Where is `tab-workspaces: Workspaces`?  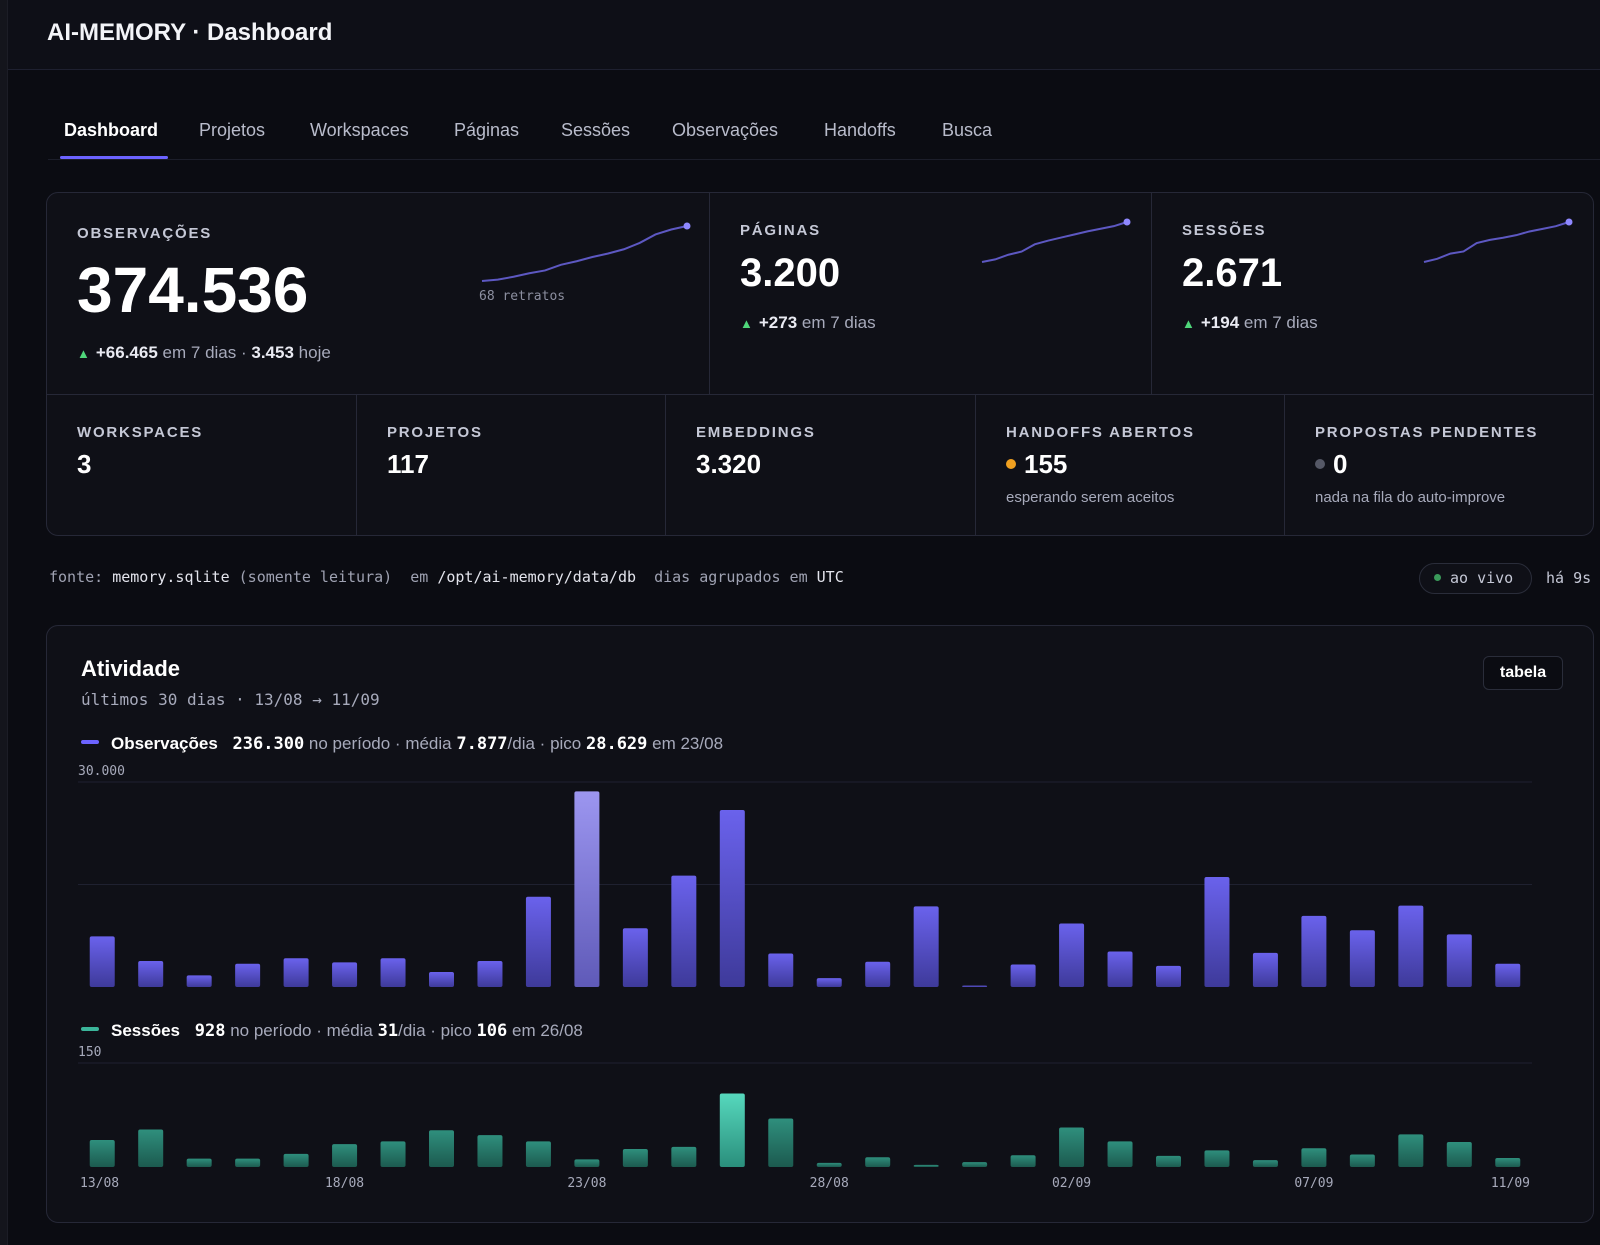
tab-workspaces: Workspaces is located at coordinates (359, 130).